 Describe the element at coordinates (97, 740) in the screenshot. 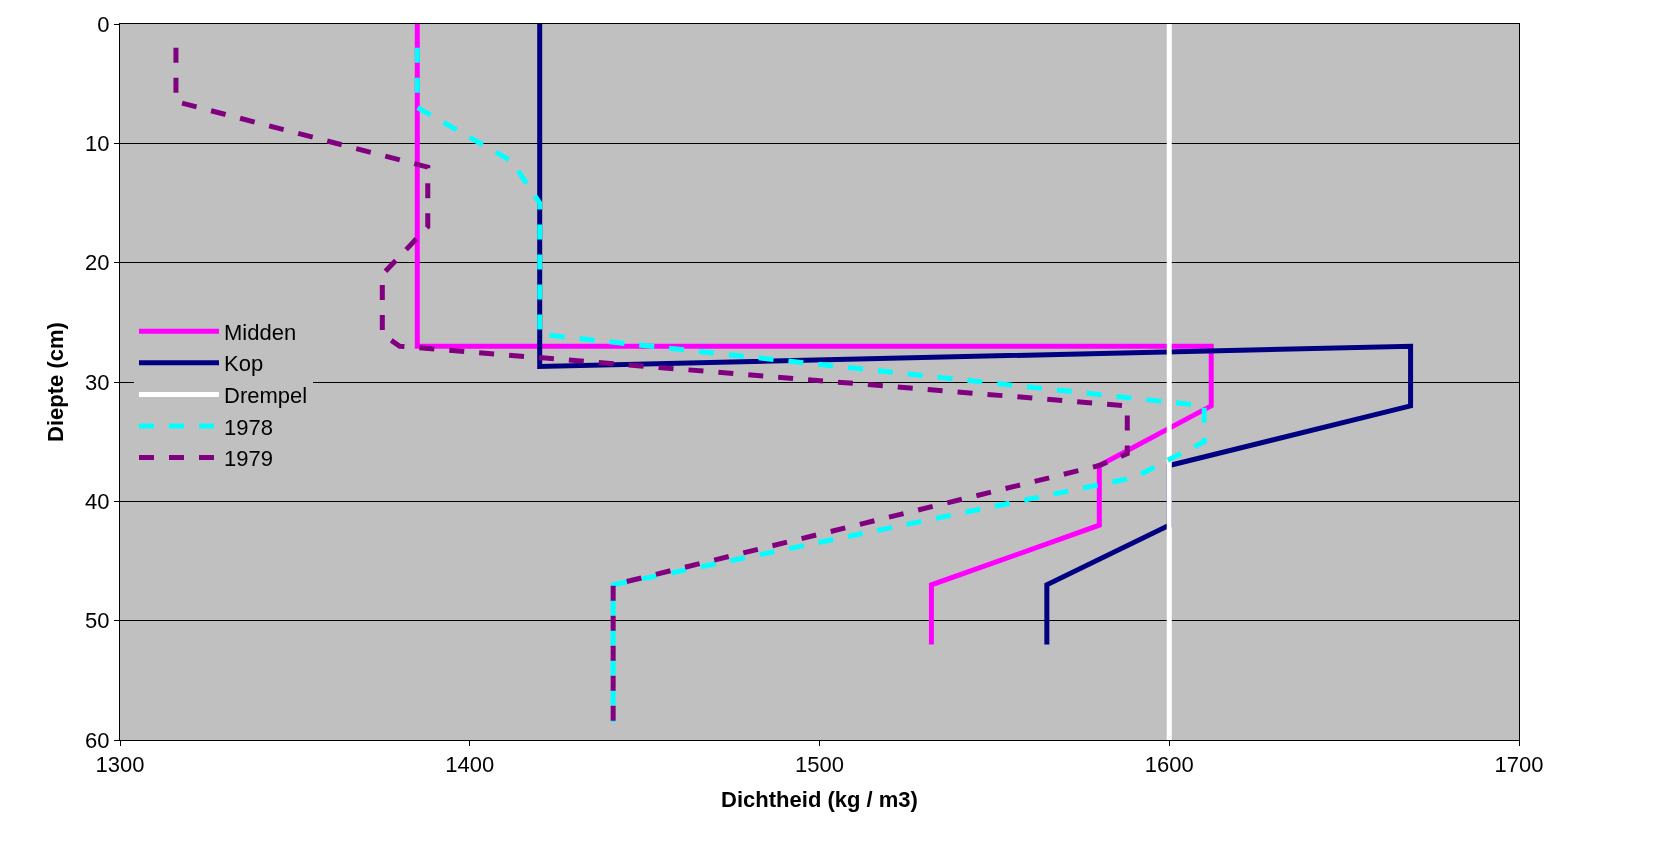

I see `y-tick-label: 60` at that location.